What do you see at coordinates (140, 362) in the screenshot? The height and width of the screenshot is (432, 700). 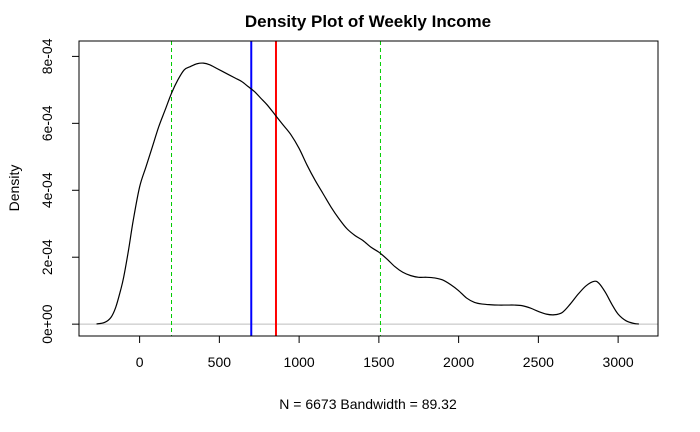 I see `x-tick-label: 0` at bounding box center [140, 362].